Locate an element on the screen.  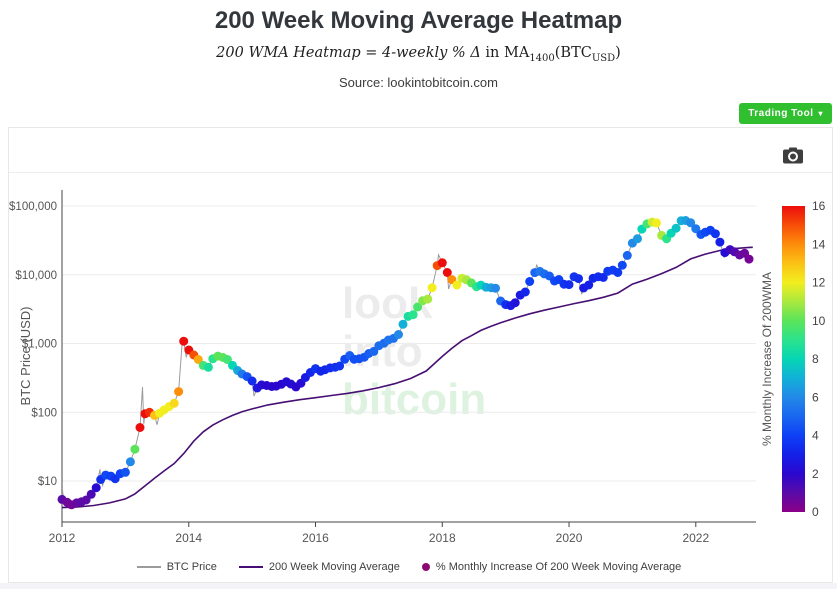
page-bottom-strip is located at coordinates (418, 586).